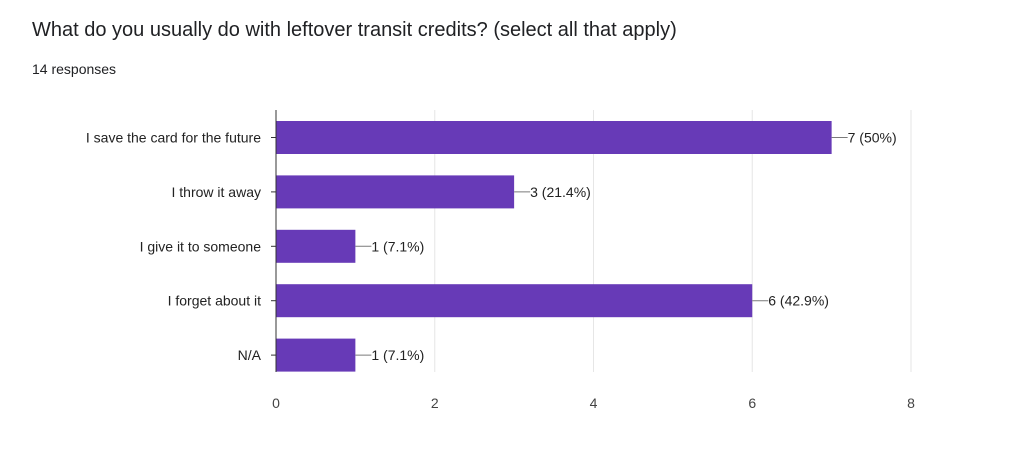 This screenshot has width=1016, height=470. What do you see at coordinates (215, 301) in the screenshot?
I see `category-label: I forget about it` at bounding box center [215, 301].